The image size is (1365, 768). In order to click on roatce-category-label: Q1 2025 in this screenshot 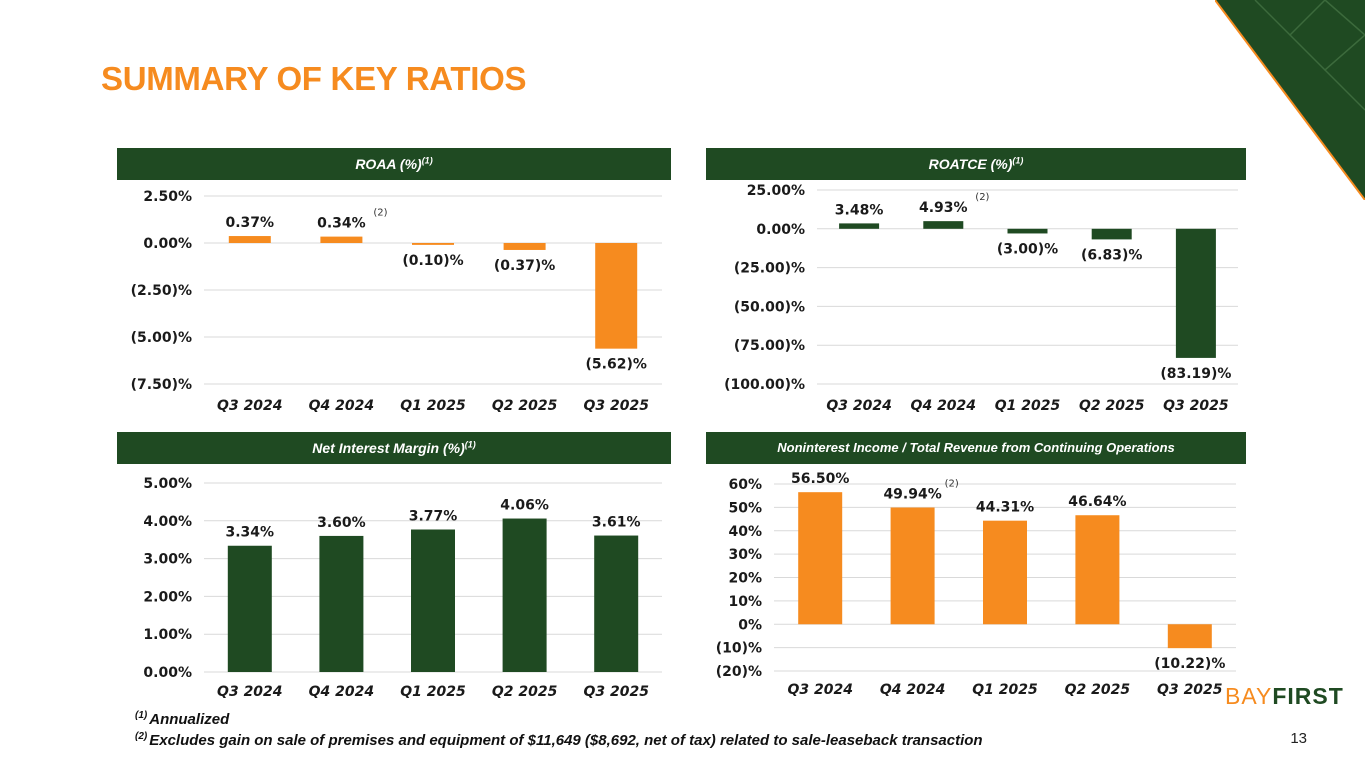, I will do `click(1028, 406)`.